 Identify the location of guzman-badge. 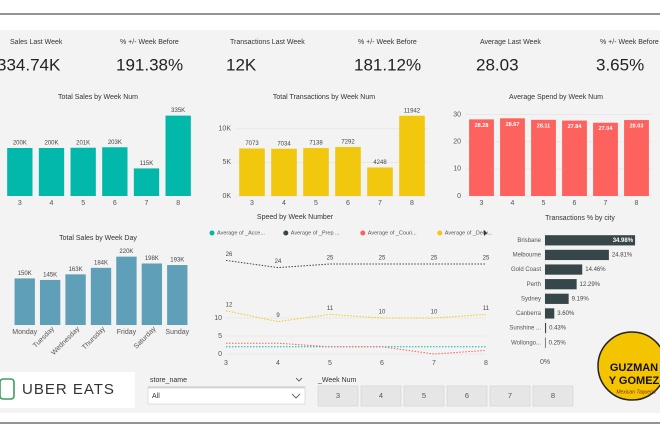
(628, 366).